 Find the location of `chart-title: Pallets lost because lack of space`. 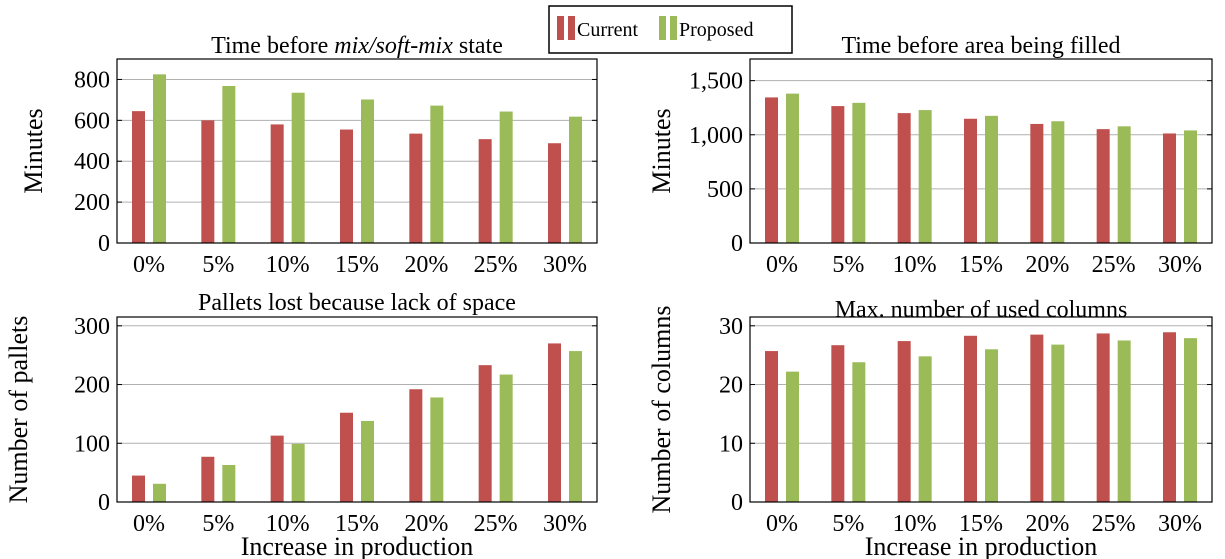

chart-title: Pallets lost because lack of space is located at coordinates (357, 303).